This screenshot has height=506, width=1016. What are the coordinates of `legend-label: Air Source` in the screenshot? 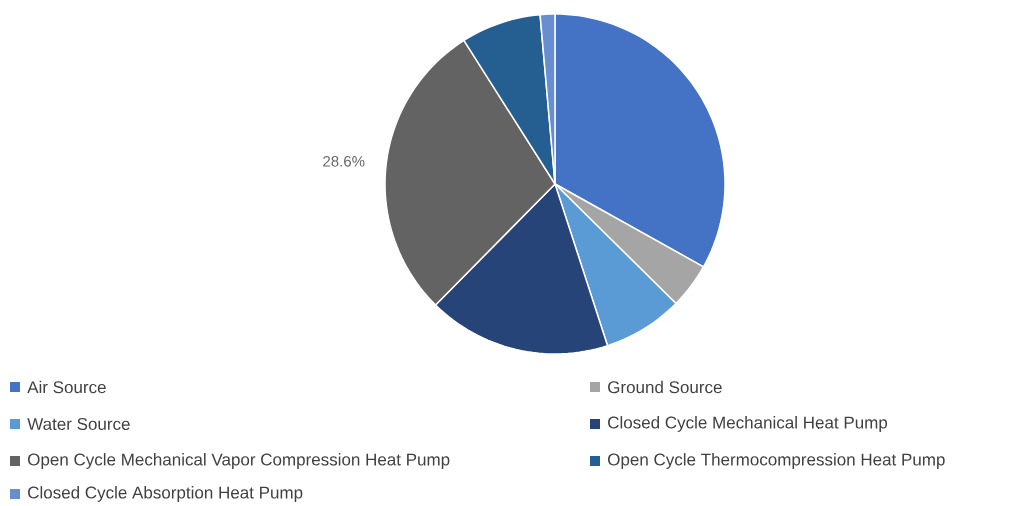 It's located at (66, 387).